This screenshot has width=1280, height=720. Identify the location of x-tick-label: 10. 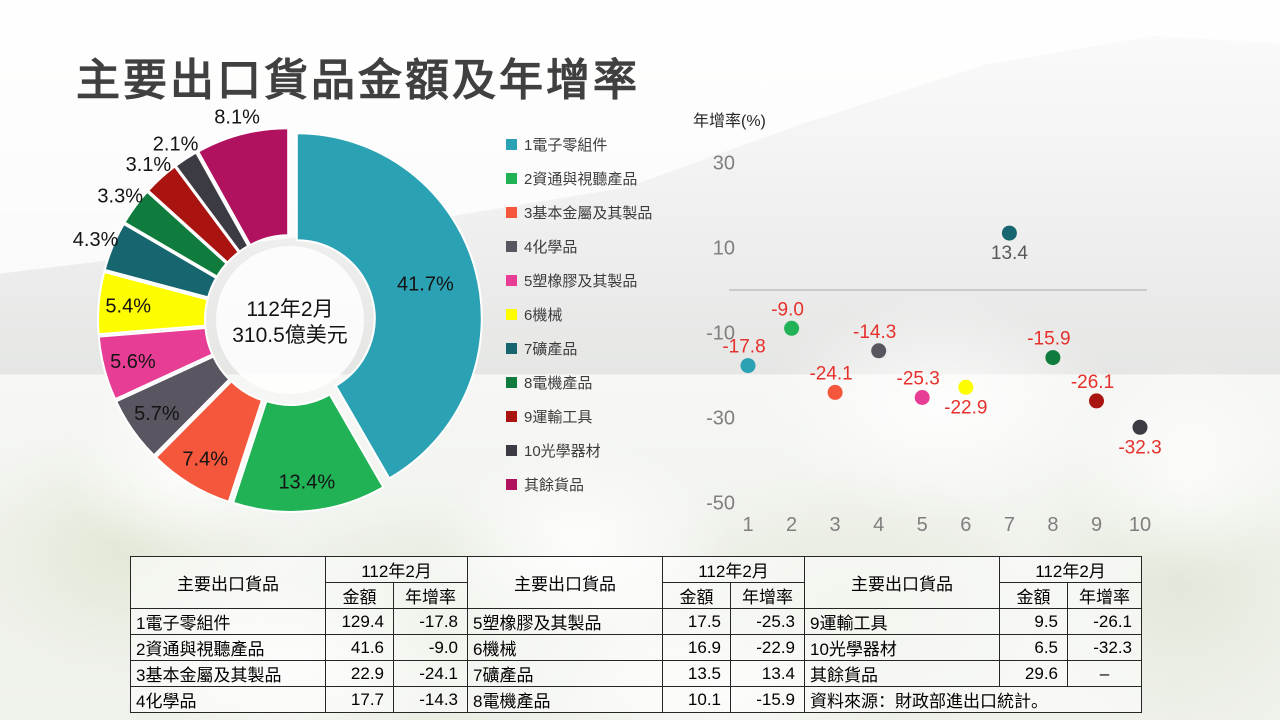
(1140, 525).